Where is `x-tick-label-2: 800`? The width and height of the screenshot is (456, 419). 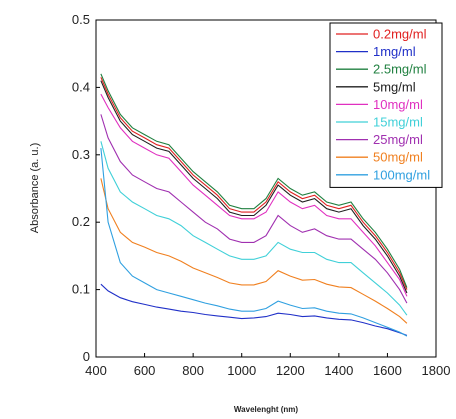 x-tick-label-2: 800 is located at coordinates (193, 370).